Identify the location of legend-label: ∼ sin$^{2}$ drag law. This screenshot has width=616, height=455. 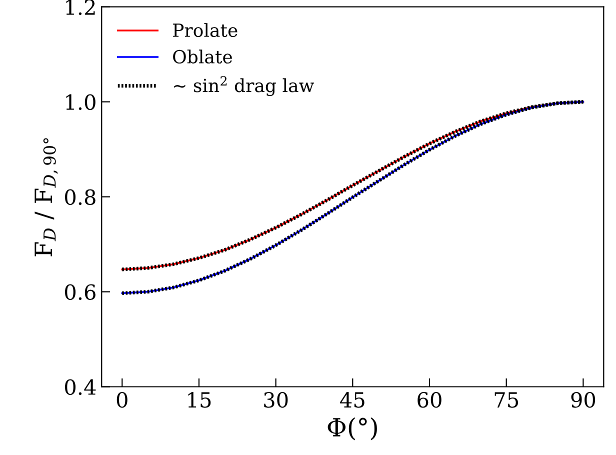
(244, 86).